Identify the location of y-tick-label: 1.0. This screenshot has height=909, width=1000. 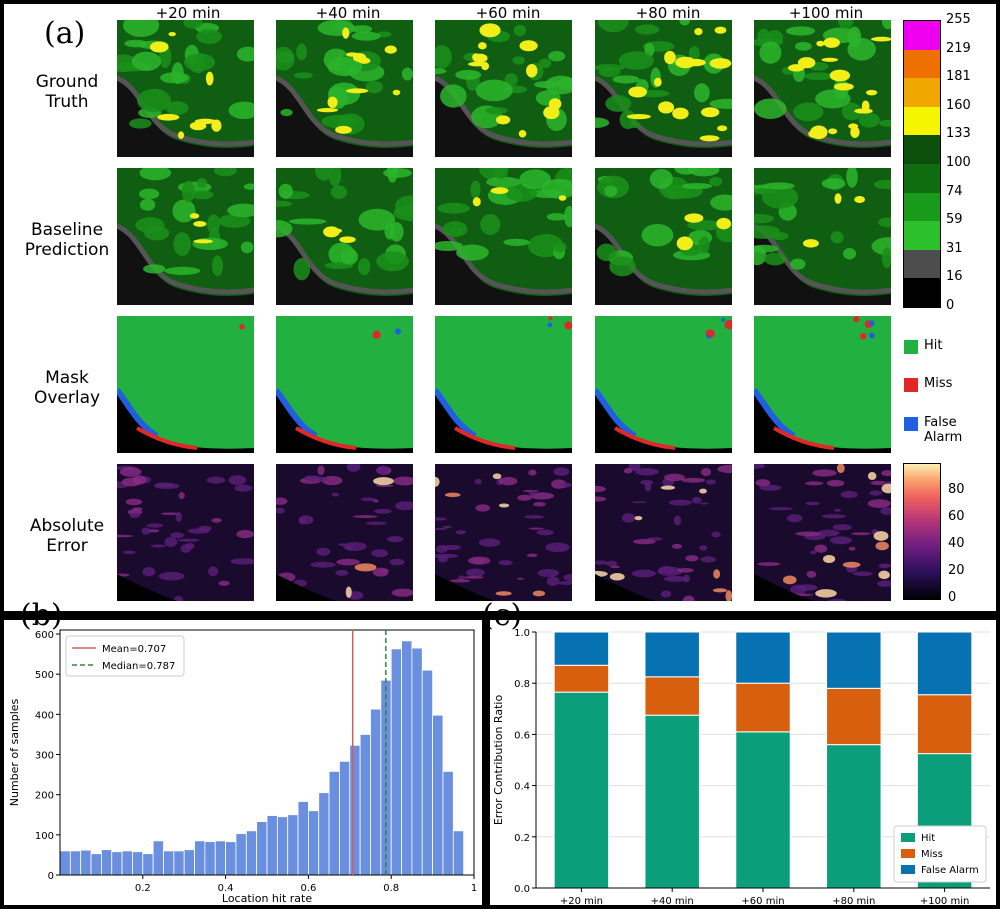
(522, 633).